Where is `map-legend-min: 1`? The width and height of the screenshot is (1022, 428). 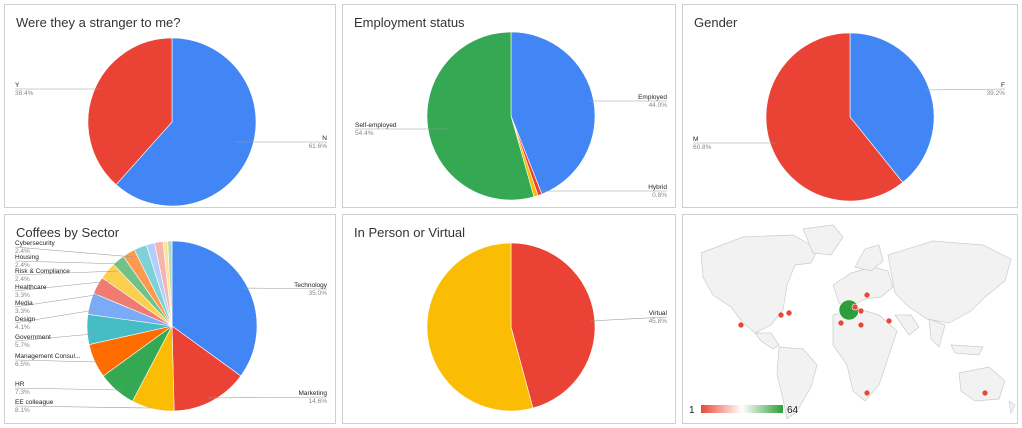
map-legend-min: 1 is located at coordinates (692, 410).